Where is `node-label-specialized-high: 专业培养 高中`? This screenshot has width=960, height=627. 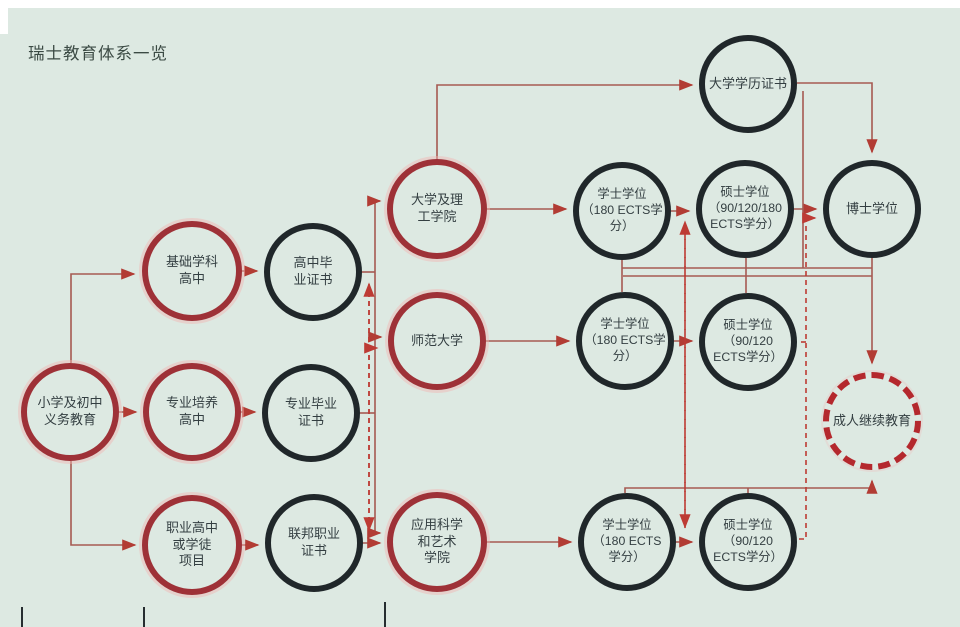
node-label-specialized-high: 专业培养 高中 is located at coordinates (191, 411).